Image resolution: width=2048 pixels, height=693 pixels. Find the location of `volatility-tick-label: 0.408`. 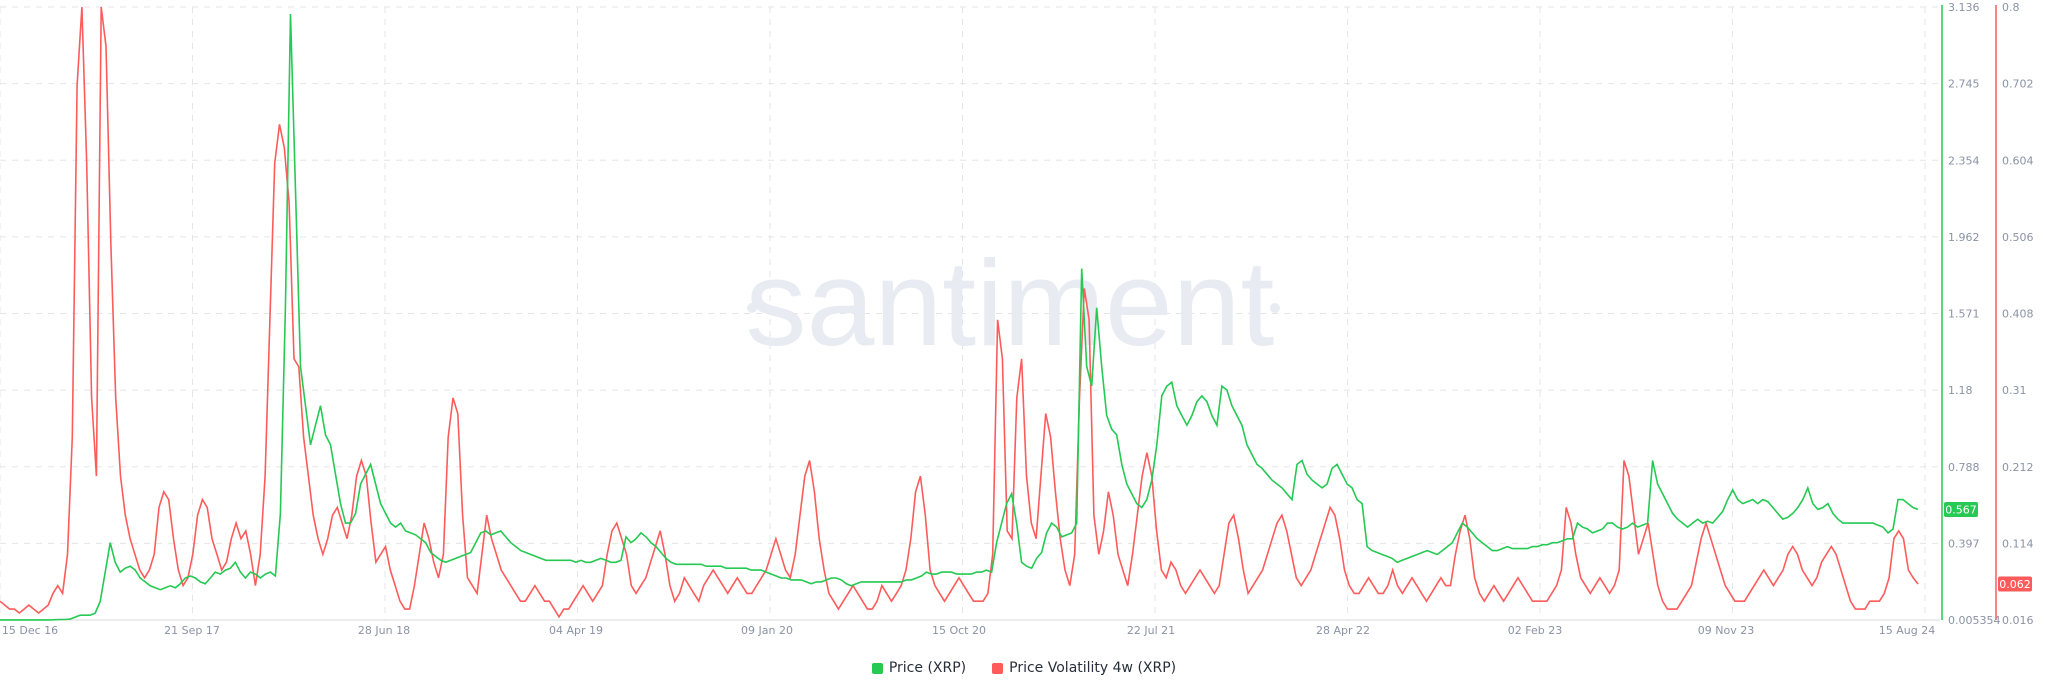

volatility-tick-label: 0.408 is located at coordinates (2018, 314).